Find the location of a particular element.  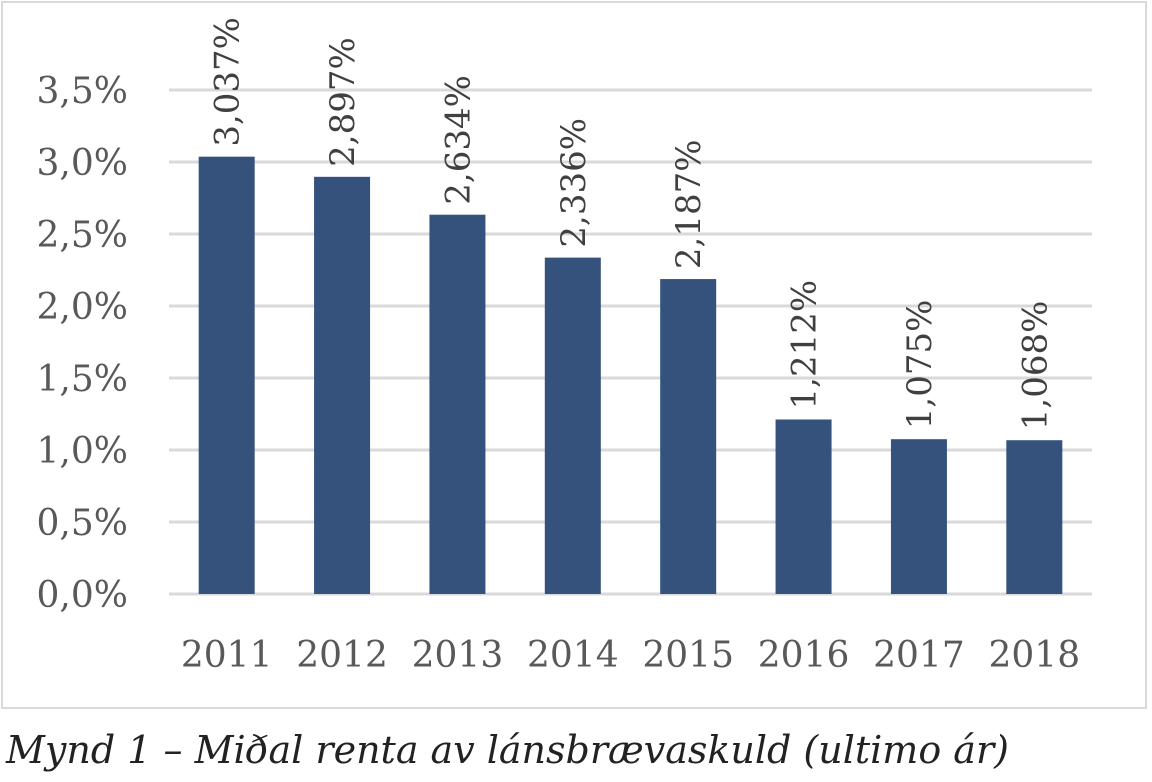

y-tick-label: 3,5% is located at coordinates (82, 91).